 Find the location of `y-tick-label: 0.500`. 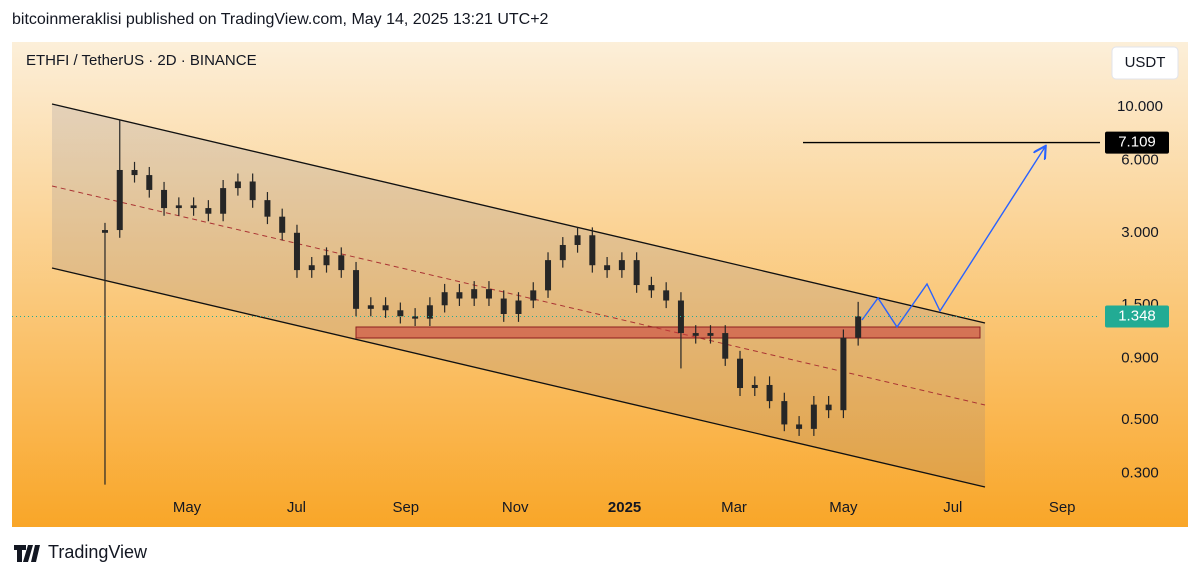

y-tick-label: 0.500 is located at coordinates (1140, 419).